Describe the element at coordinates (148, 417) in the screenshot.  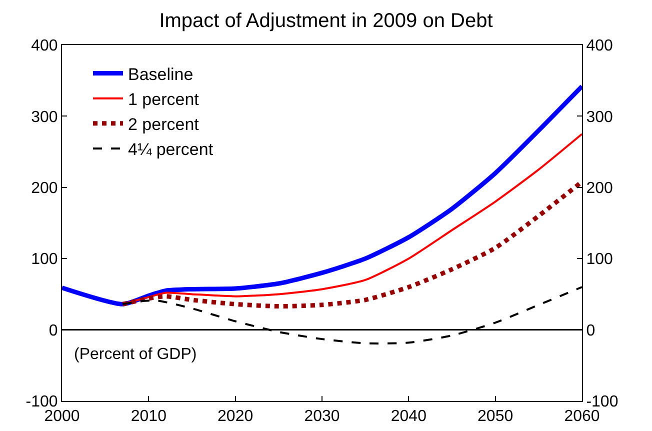
I see `x-tick-label: 2010` at that location.